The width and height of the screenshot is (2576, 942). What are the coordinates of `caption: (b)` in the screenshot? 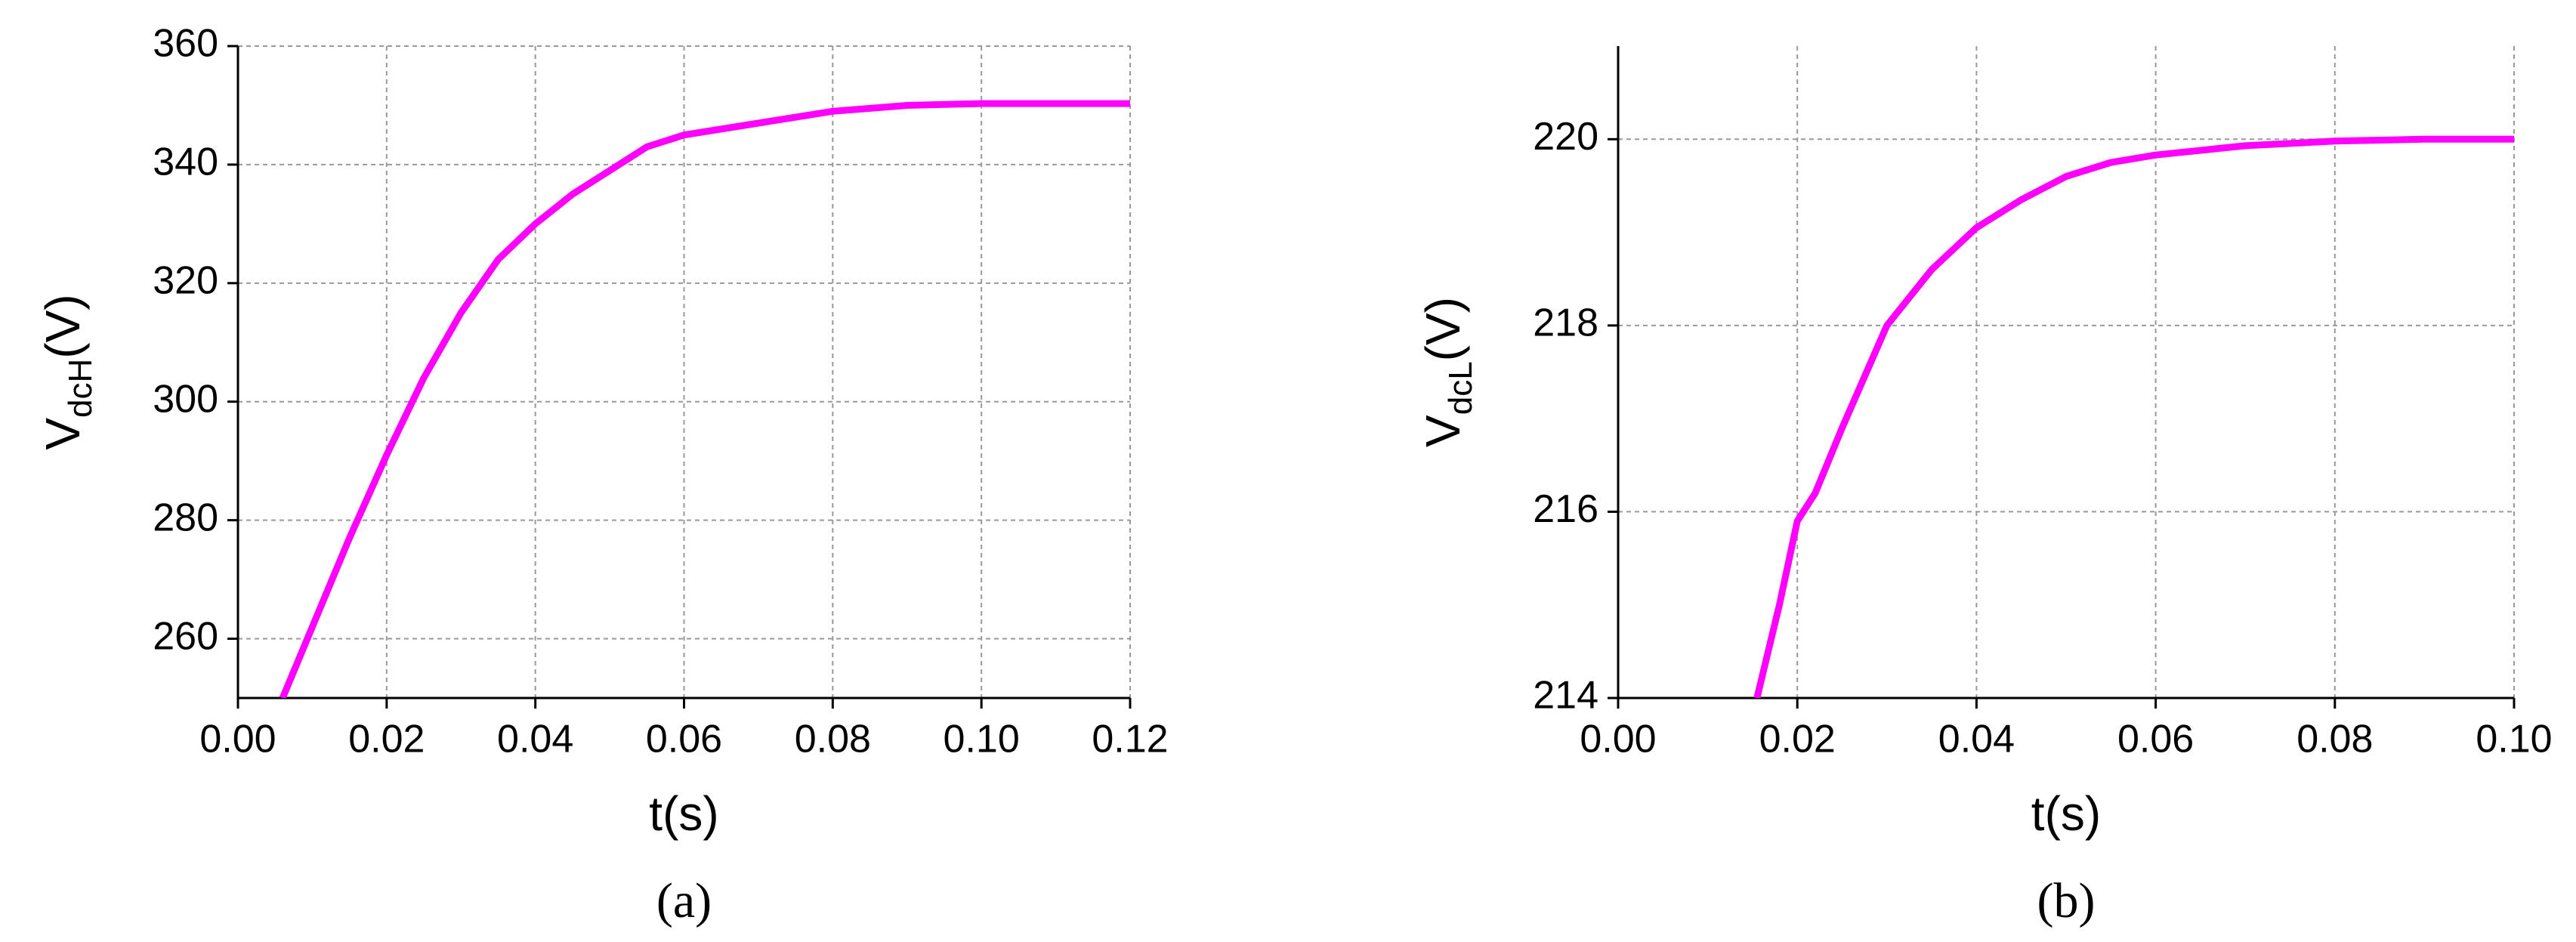 It's located at (2066, 900).